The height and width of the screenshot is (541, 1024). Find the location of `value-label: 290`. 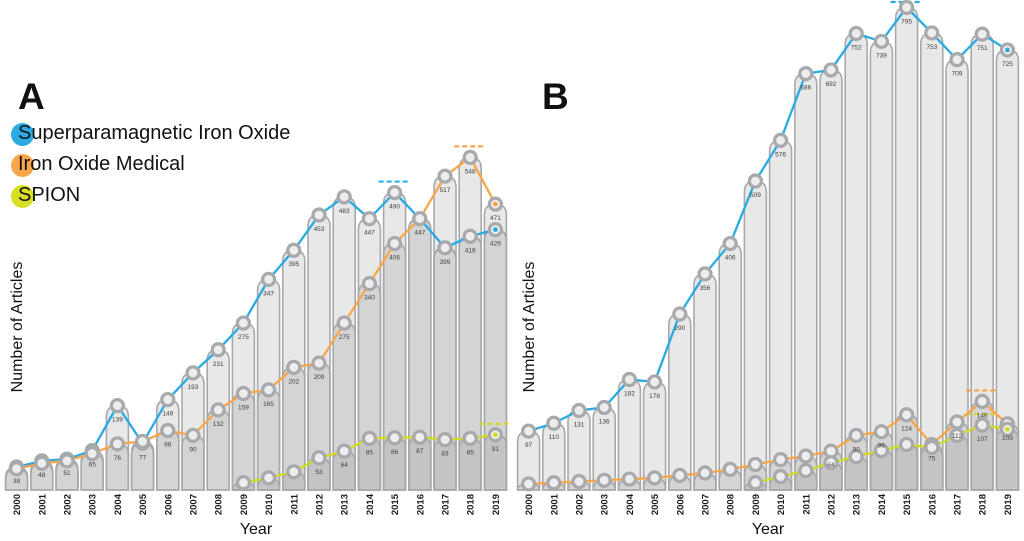

value-label: 290 is located at coordinates (679, 328).